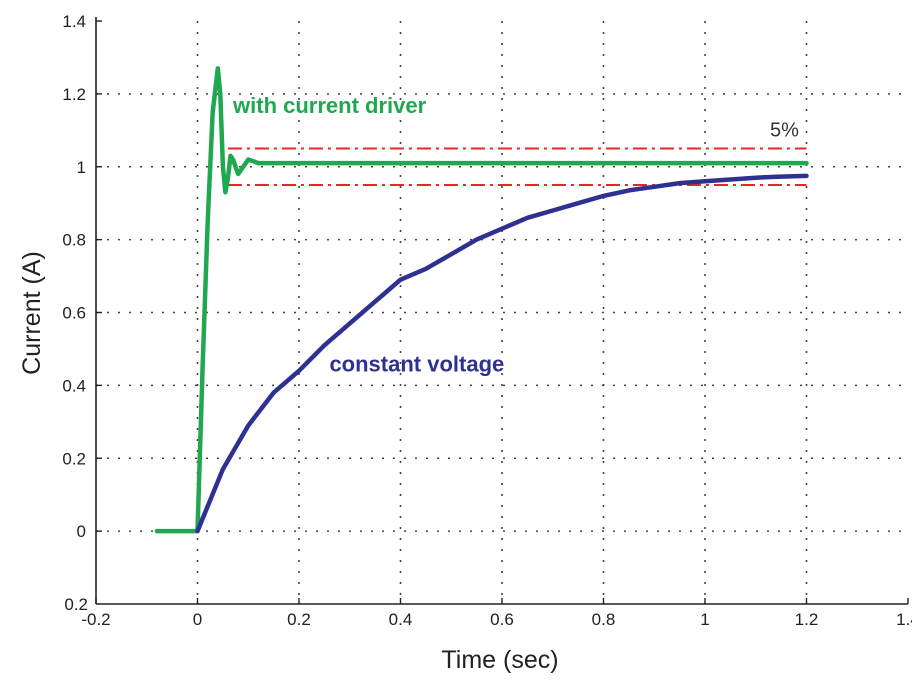 Image resolution: width=912 pixels, height=682 pixels. I want to click on y-tick-label: 1.2, so click(74, 94).